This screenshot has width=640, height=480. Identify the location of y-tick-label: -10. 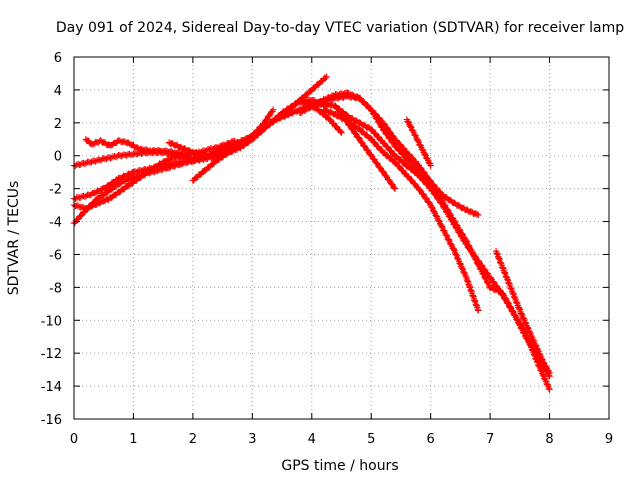
(51, 321).